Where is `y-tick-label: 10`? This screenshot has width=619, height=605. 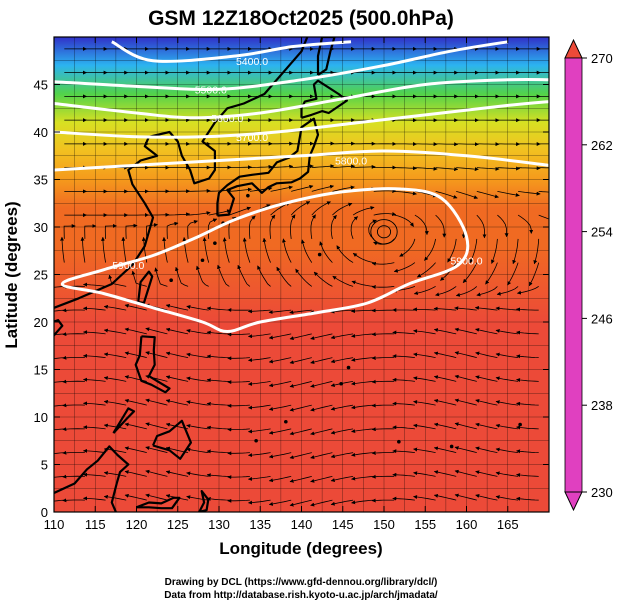
y-tick-label: 10 is located at coordinates (41, 417).